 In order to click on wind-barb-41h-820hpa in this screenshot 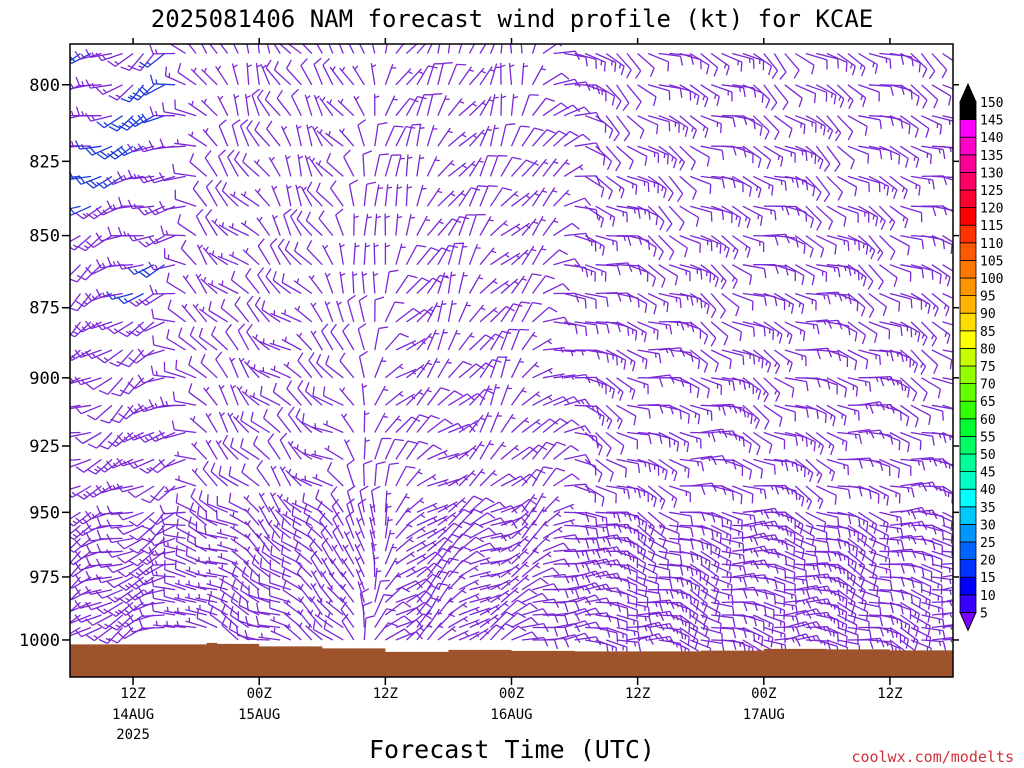, I will do `click(445, 137)`.